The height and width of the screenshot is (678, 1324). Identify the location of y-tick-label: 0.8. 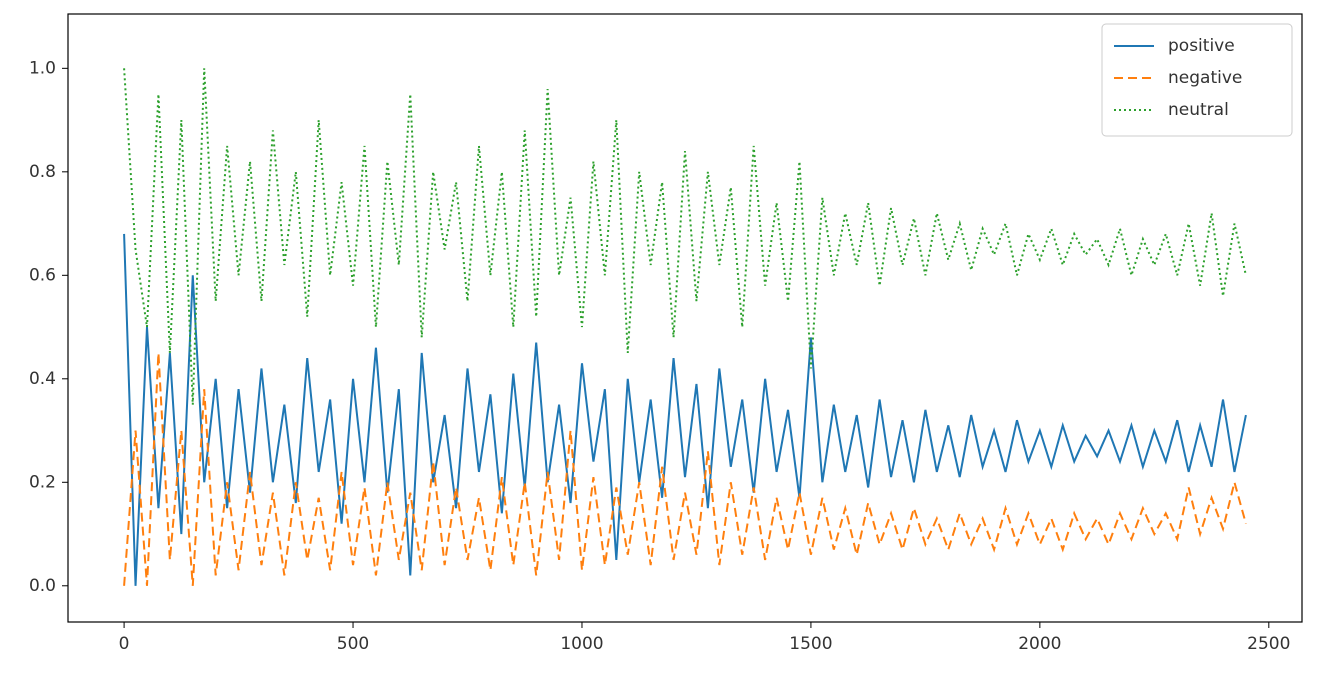
(42, 172).